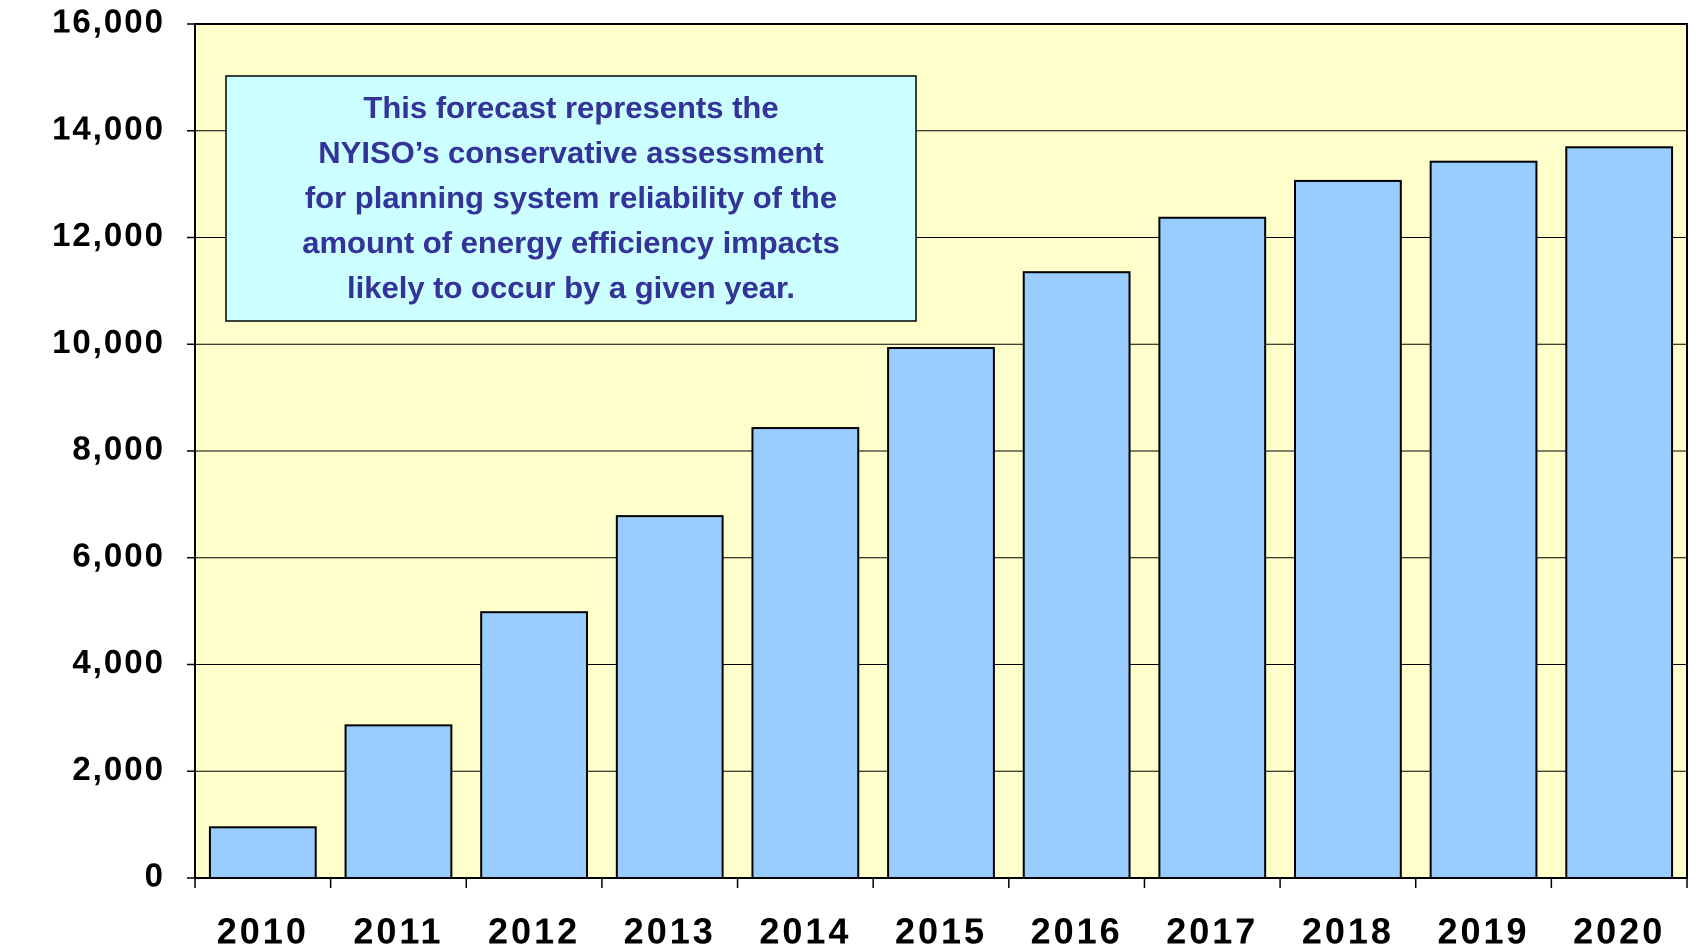 This screenshot has height=952, width=1696. I want to click on x-tick-label: 2017, so click(1212, 931).